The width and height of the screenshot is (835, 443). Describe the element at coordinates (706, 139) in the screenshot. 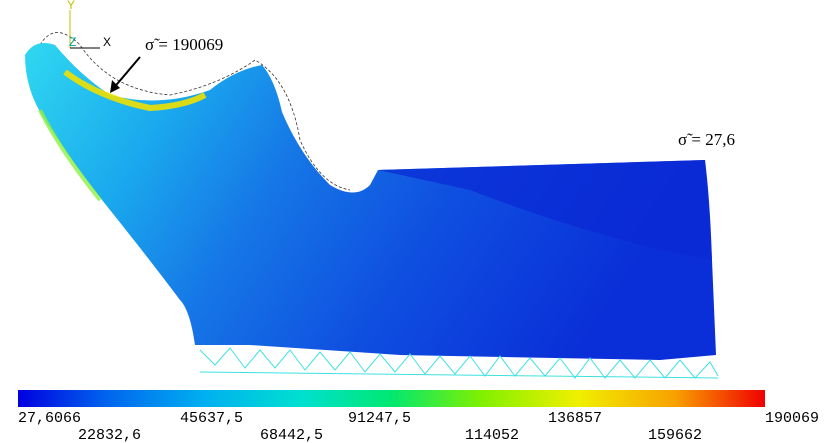

I see `min-annotation: σ̃ = 27,6` at that location.